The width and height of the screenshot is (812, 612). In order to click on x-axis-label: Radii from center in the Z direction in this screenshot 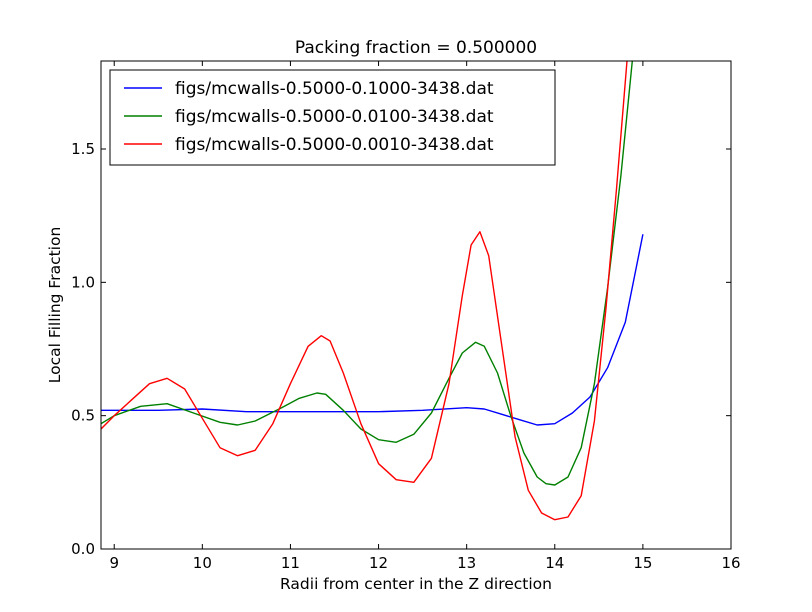, I will do `click(416, 584)`.